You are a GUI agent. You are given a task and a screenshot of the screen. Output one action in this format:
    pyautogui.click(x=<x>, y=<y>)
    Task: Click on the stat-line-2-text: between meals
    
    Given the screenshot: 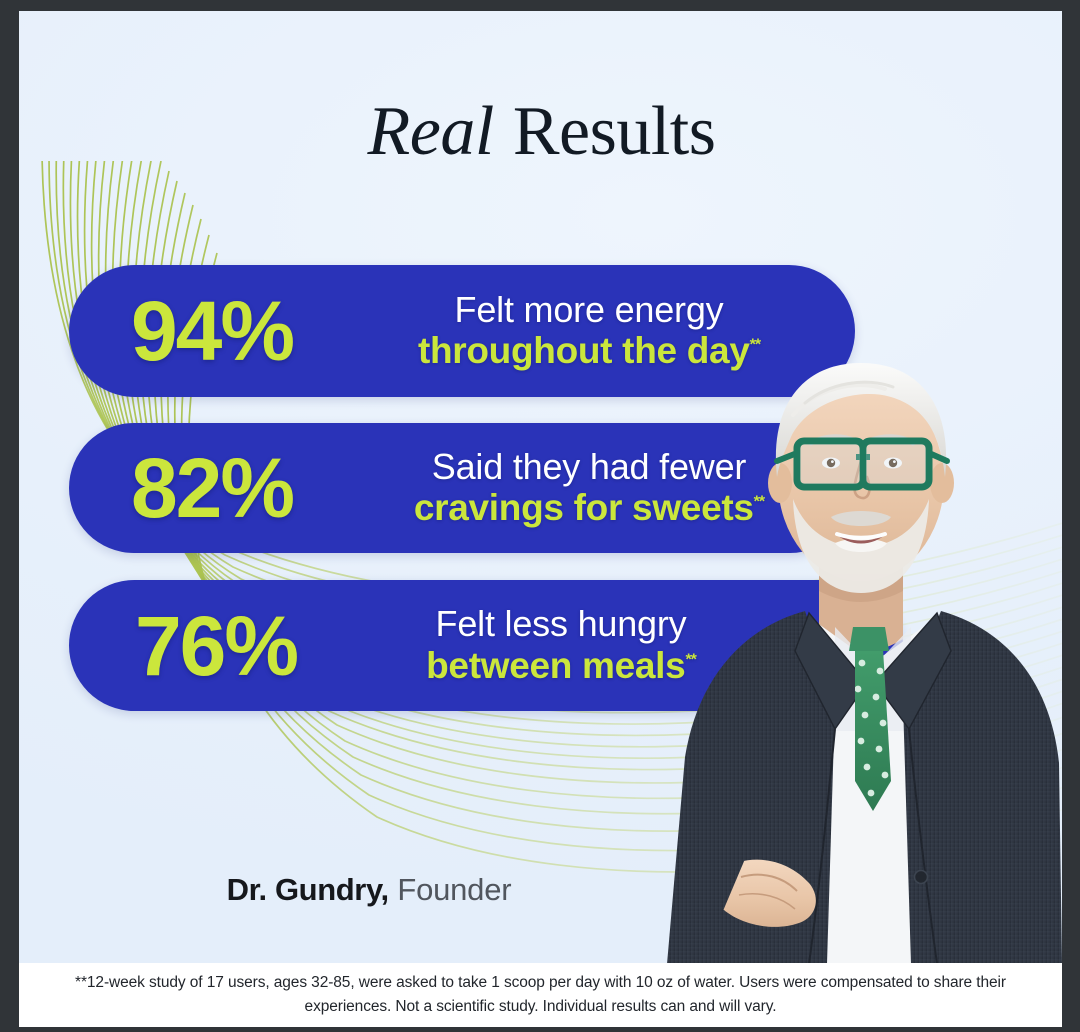 What is the action you would take?
    pyautogui.click(x=556, y=665)
    